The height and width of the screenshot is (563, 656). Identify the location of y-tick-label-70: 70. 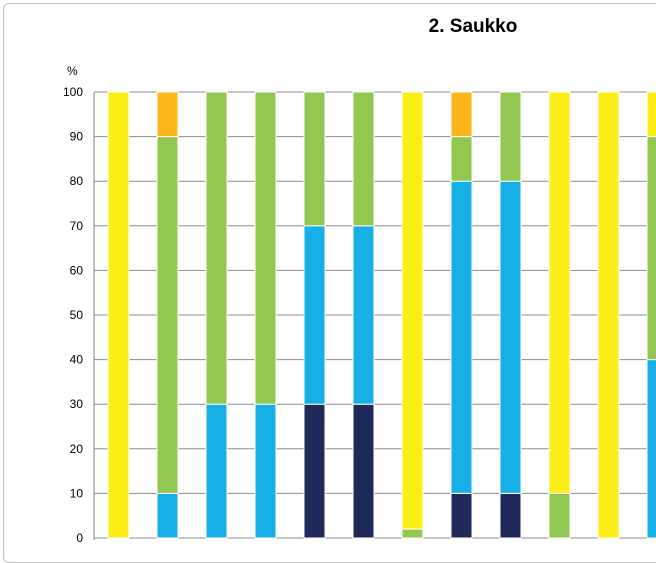
(77, 226).